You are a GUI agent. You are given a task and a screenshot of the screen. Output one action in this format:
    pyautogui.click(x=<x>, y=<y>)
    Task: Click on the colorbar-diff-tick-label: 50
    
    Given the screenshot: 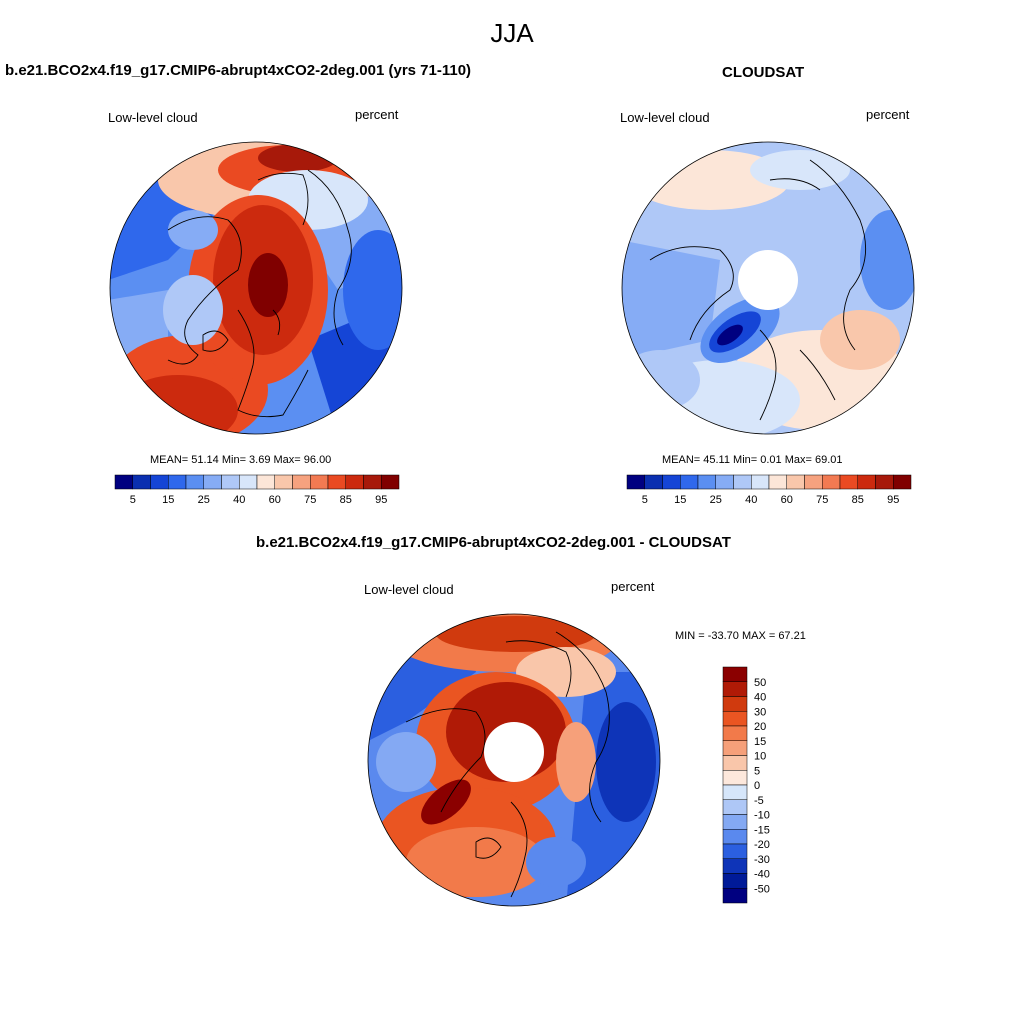 What is the action you would take?
    pyautogui.click(x=760, y=683)
    